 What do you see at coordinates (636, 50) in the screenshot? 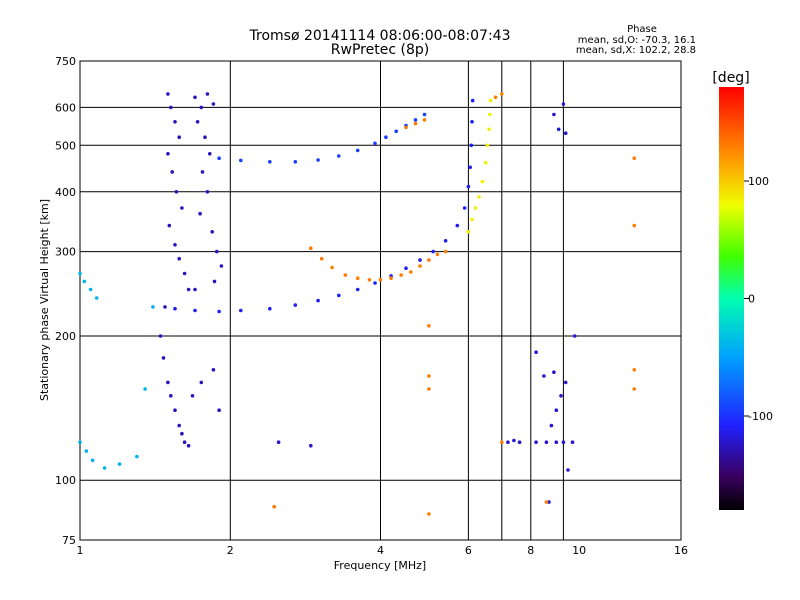
I see `phase-stats-x: mean, sd,X: 102.2, 28.8` at bounding box center [636, 50].